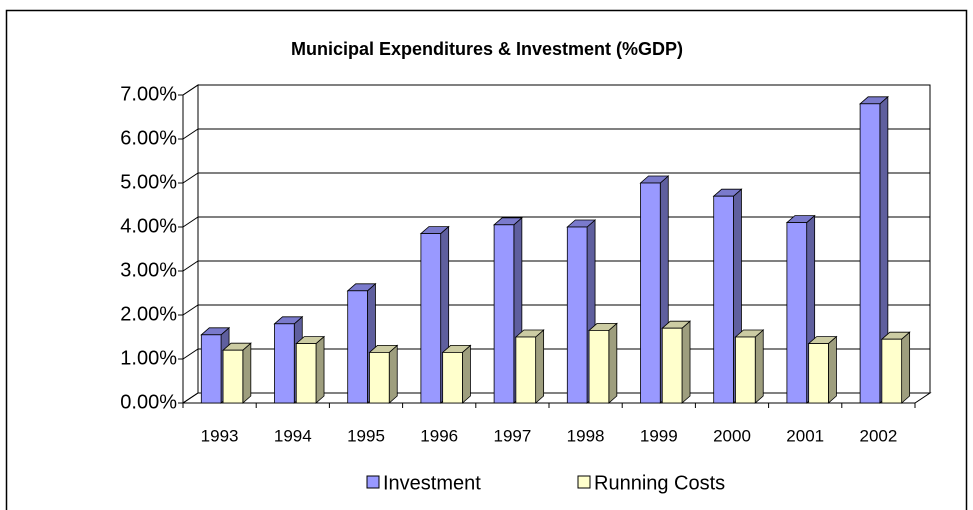  Describe the element at coordinates (148, 358) in the screenshot. I see `y-tick-label: 1.00%` at that location.